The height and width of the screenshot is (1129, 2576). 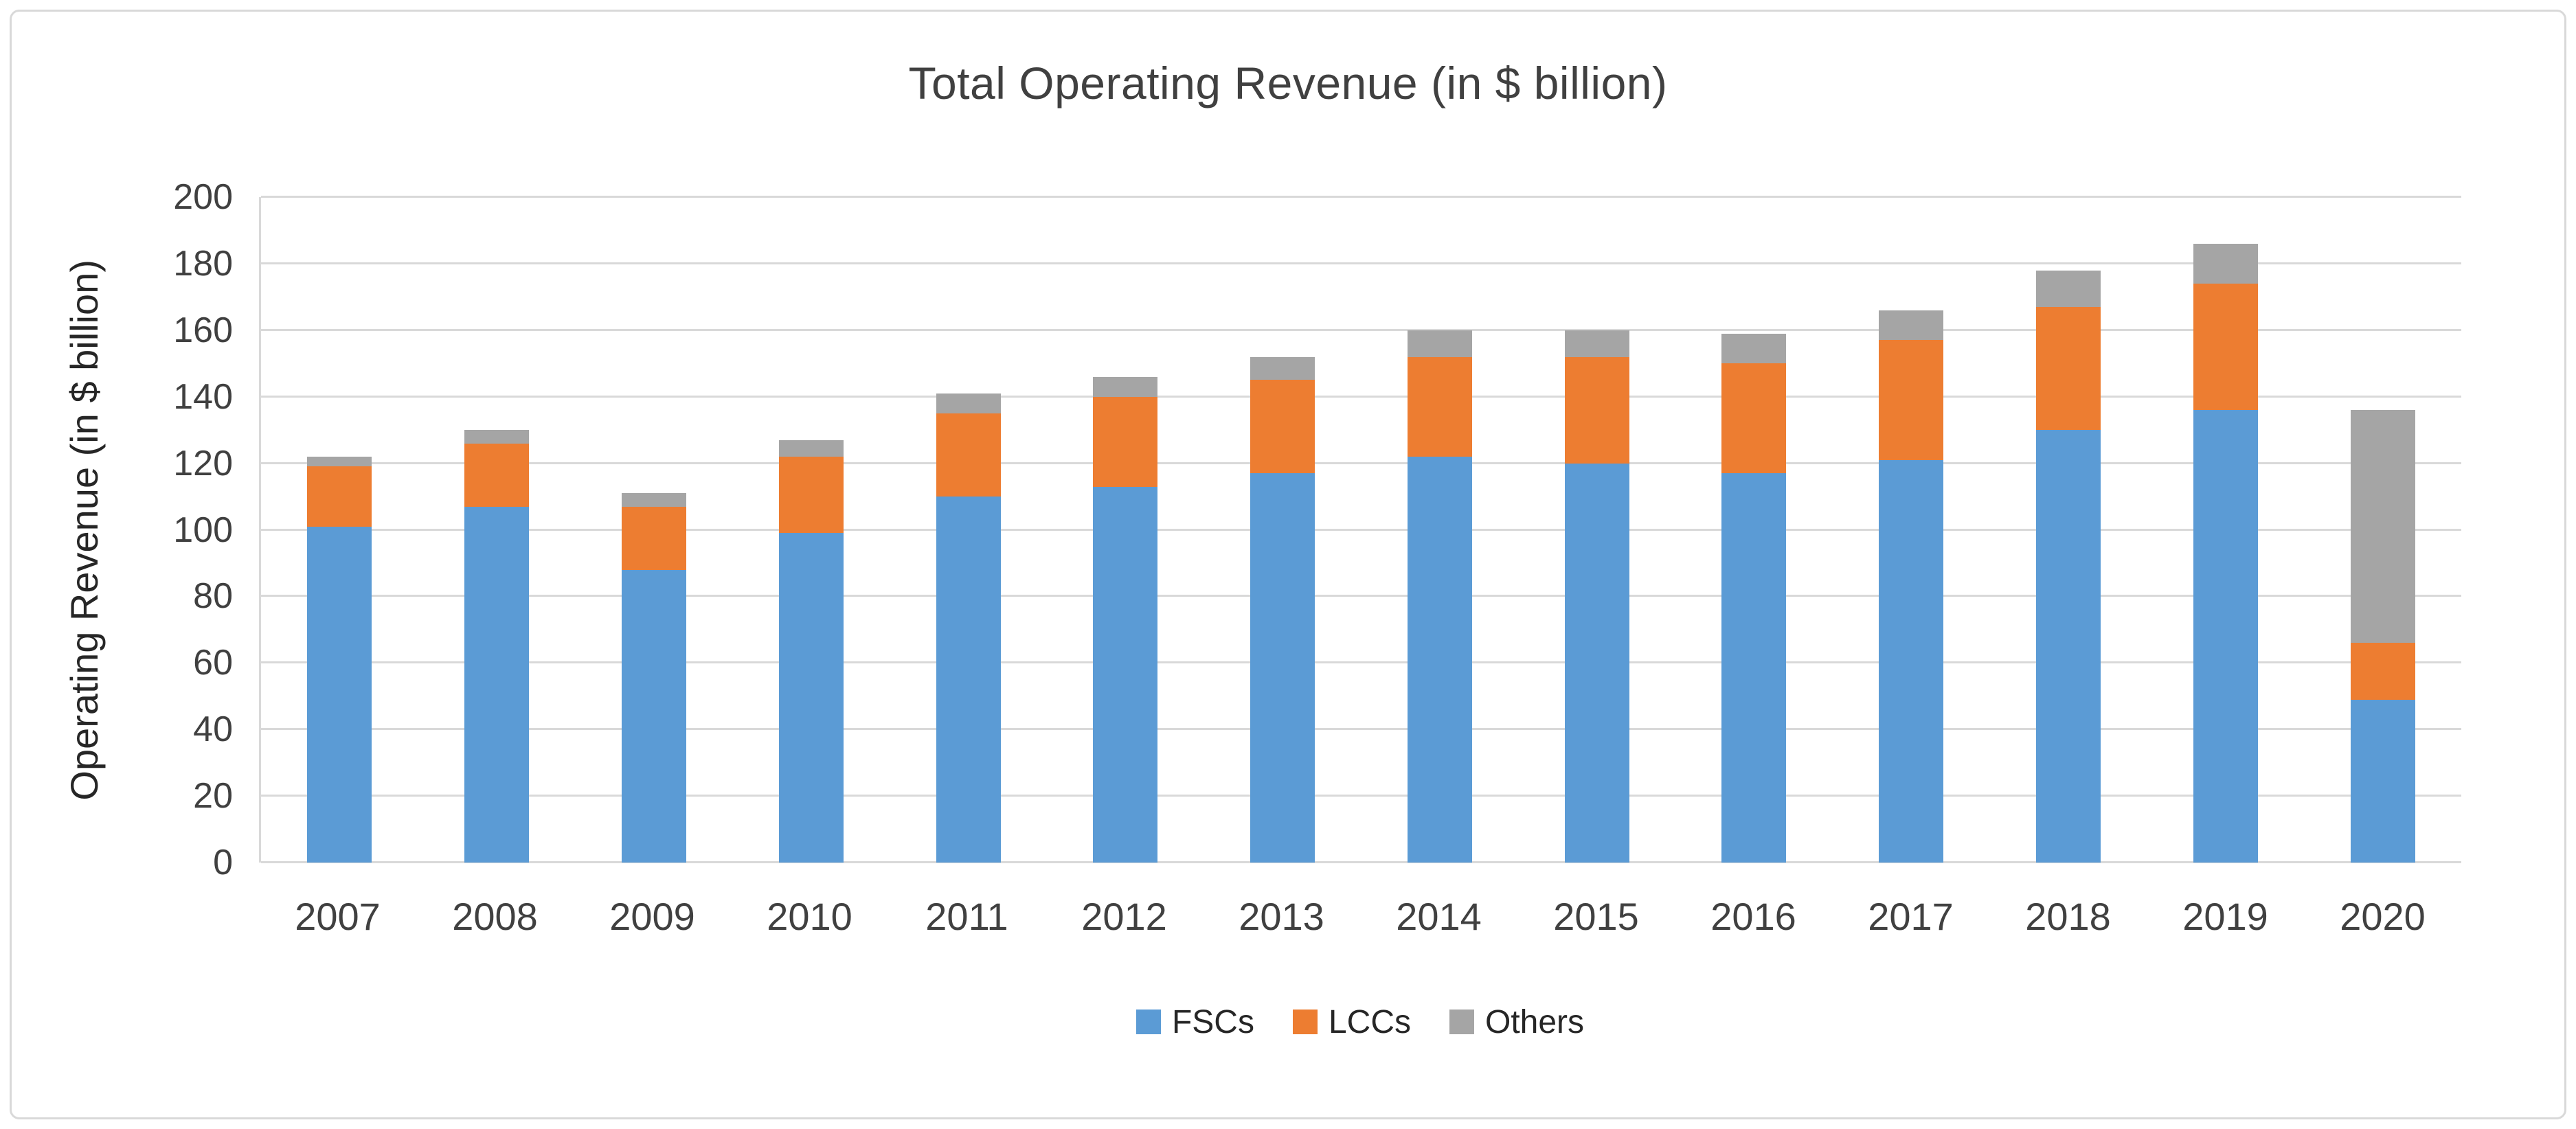 What do you see at coordinates (2068, 288) in the screenshot?
I see `segment-others-2018` at bounding box center [2068, 288].